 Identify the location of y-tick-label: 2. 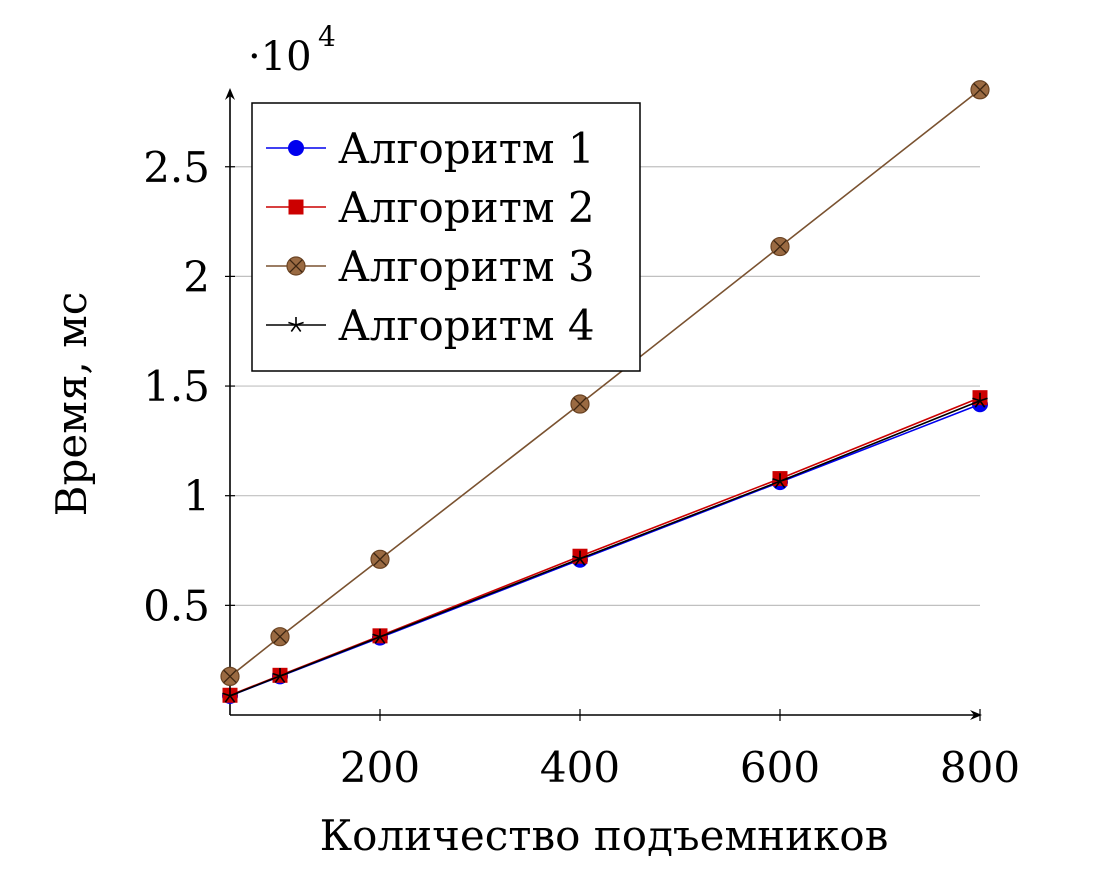
(196, 276).